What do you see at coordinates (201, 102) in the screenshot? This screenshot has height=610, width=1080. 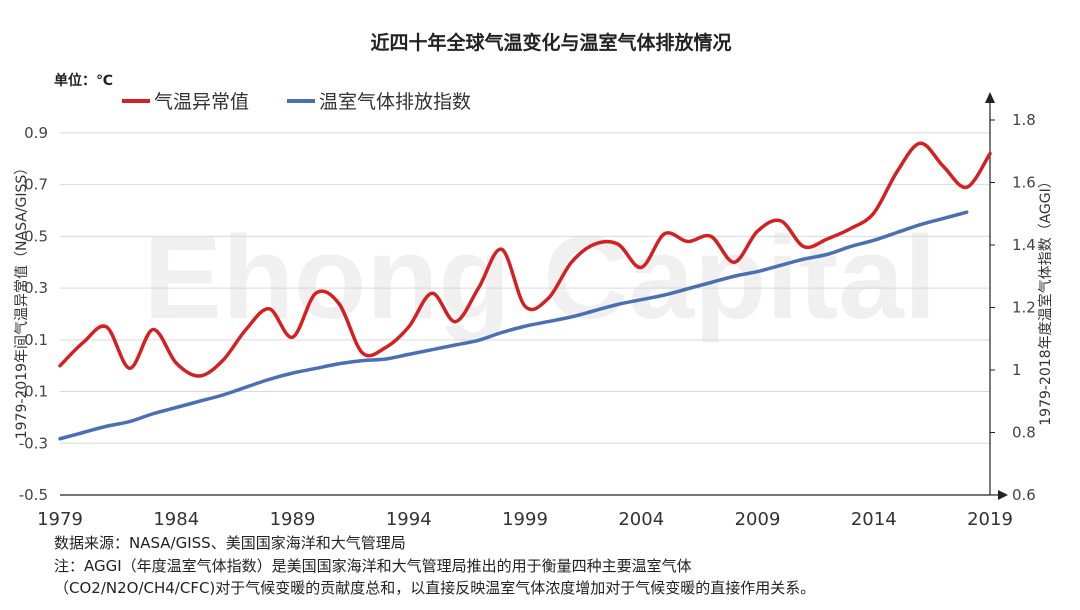 I see `legend-label-temperature: 气温异常值` at bounding box center [201, 102].